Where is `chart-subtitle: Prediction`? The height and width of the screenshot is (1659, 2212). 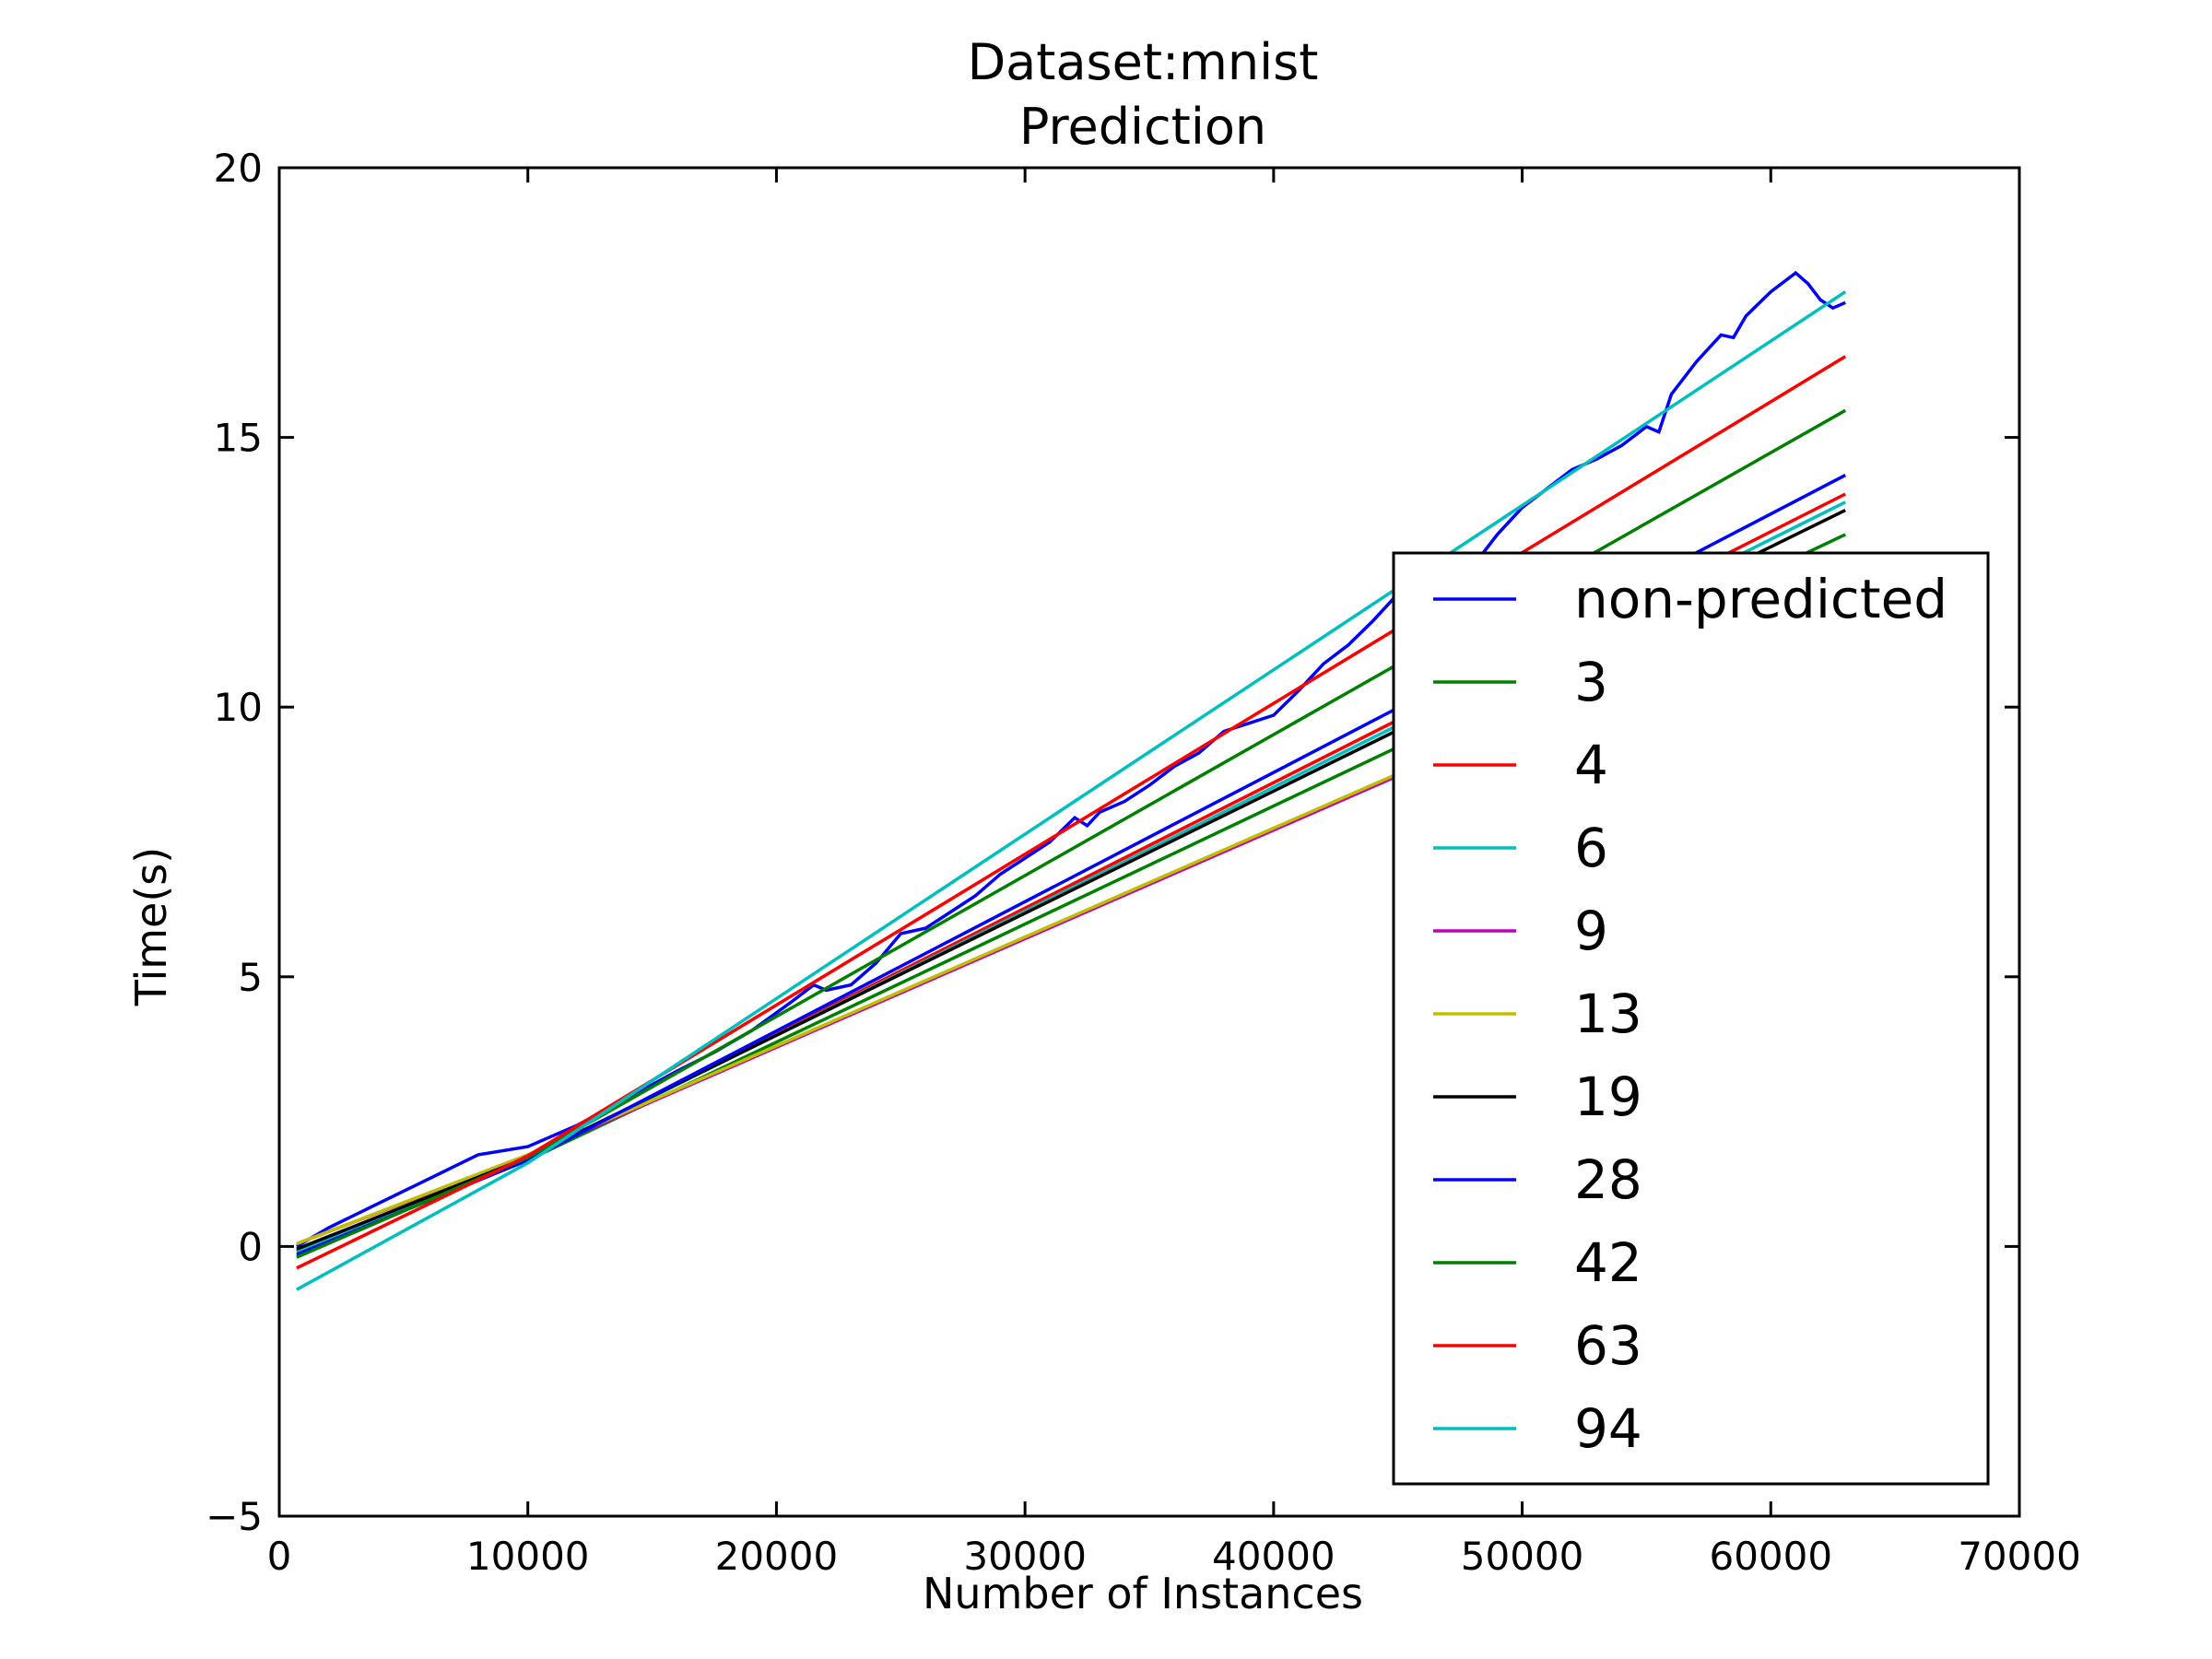
chart-subtitle: Prediction is located at coordinates (1142, 127).